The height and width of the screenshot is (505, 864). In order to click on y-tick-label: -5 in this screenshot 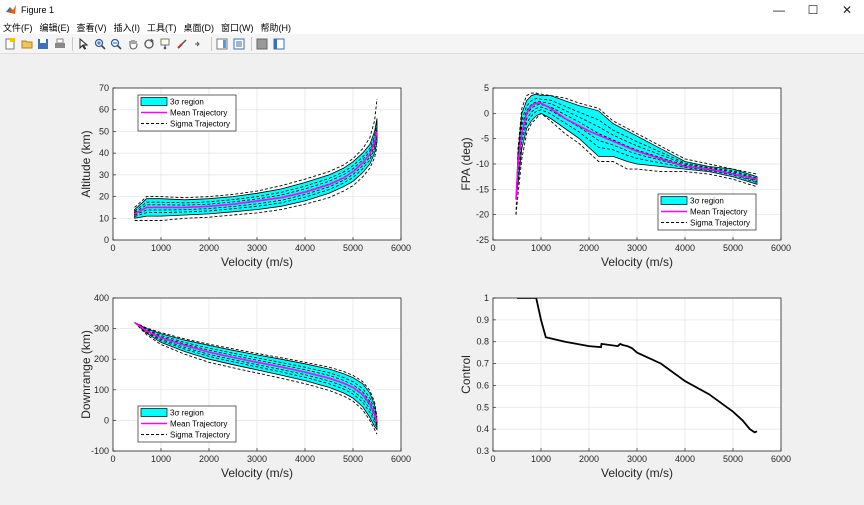, I will do `click(485, 139)`.